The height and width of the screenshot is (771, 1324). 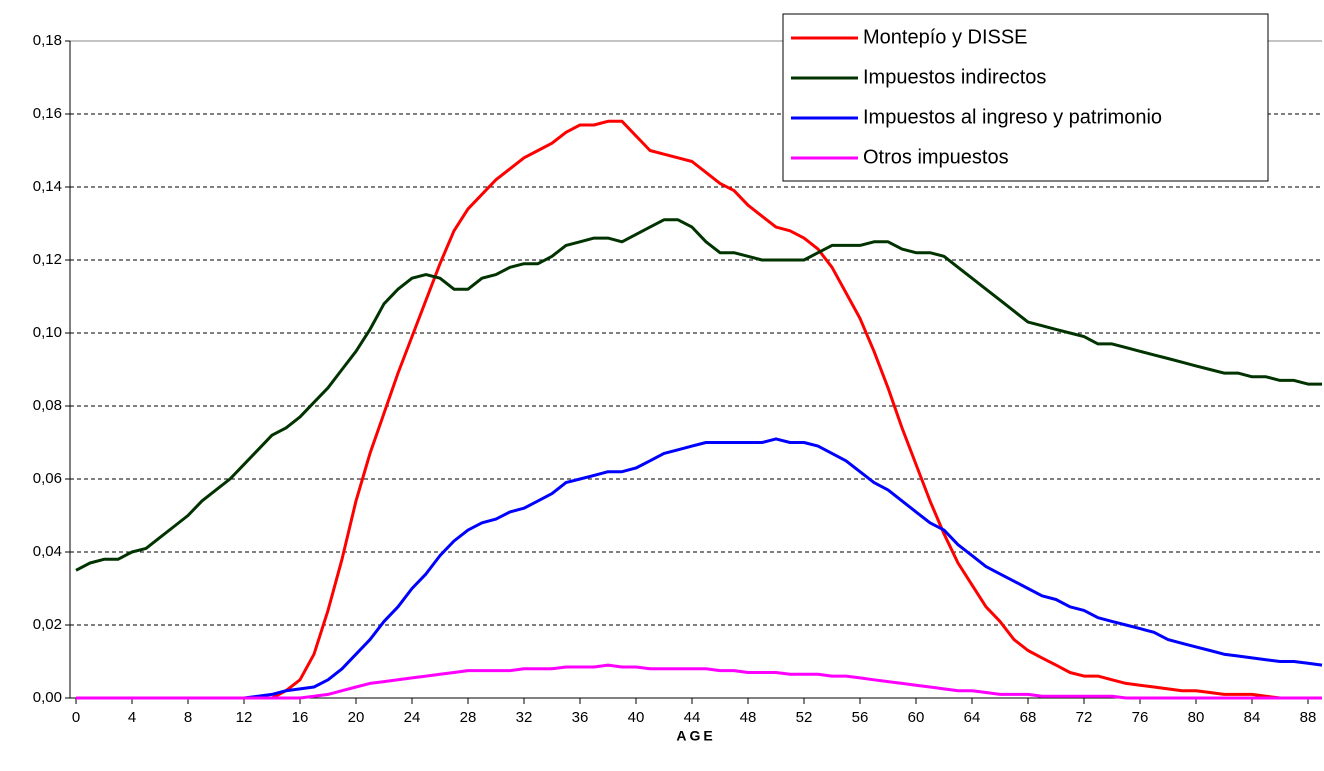 I want to click on y-tick-label: 0,06, so click(x=47, y=478).